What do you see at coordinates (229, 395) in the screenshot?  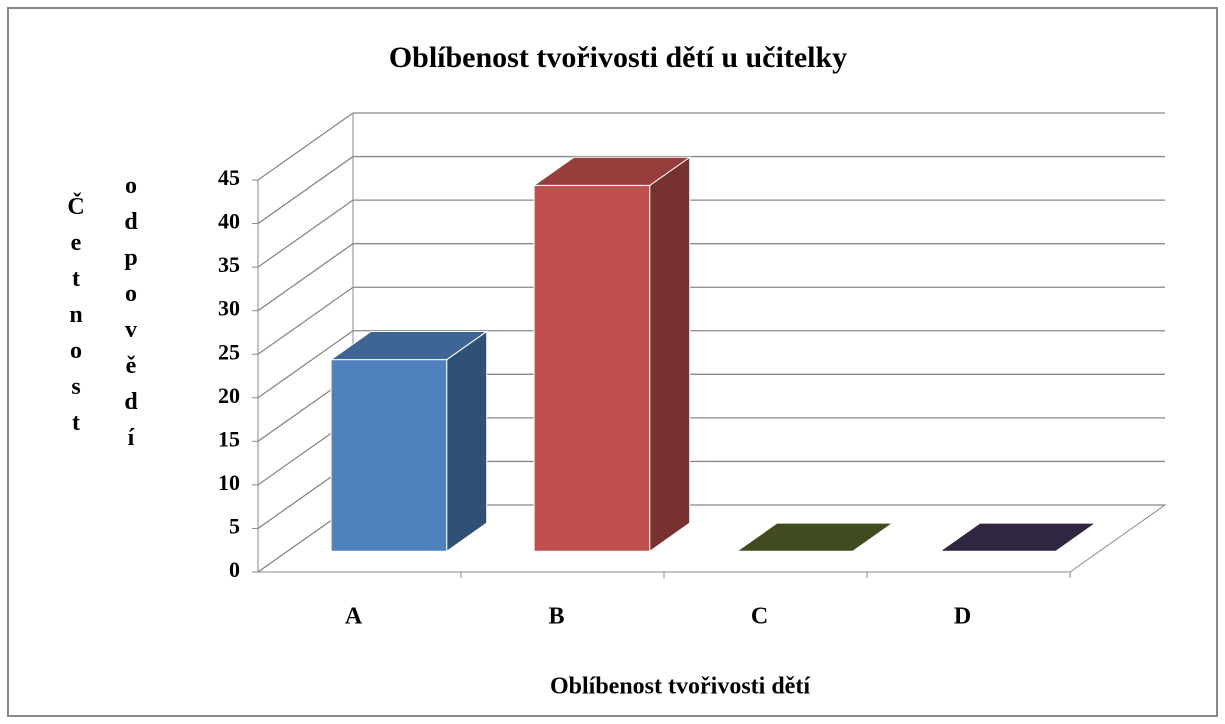 I see `y-tick-label: 20` at bounding box center [229, 395].